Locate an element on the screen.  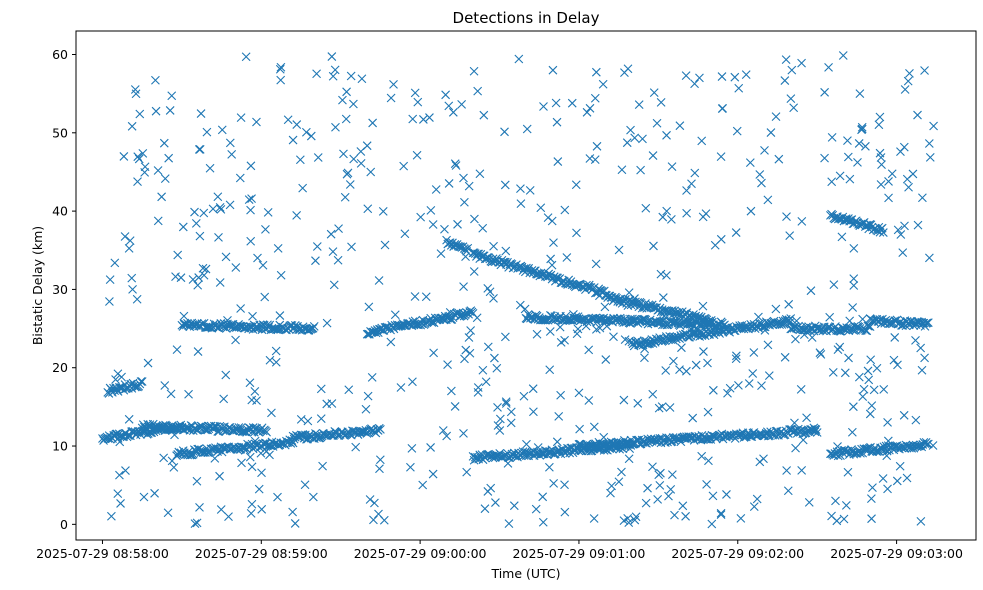
x-tick-label: 2025-07-29 08:58:00 is located at coordinates (102, 553).